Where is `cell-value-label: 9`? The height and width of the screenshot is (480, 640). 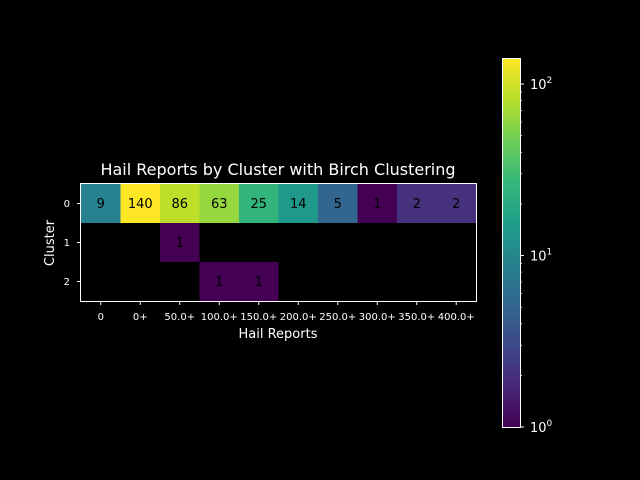
cell-value-label: 9 is located at coordinates (101, 204).